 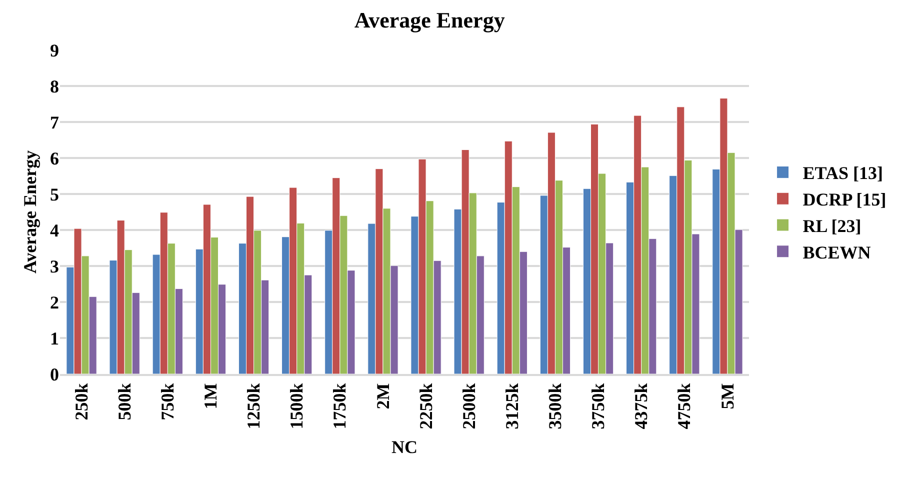 What do you see at coordinates (54, 230) in the screenshot?
I see `y-tick-label: 4` at bounding box center [54, 230].